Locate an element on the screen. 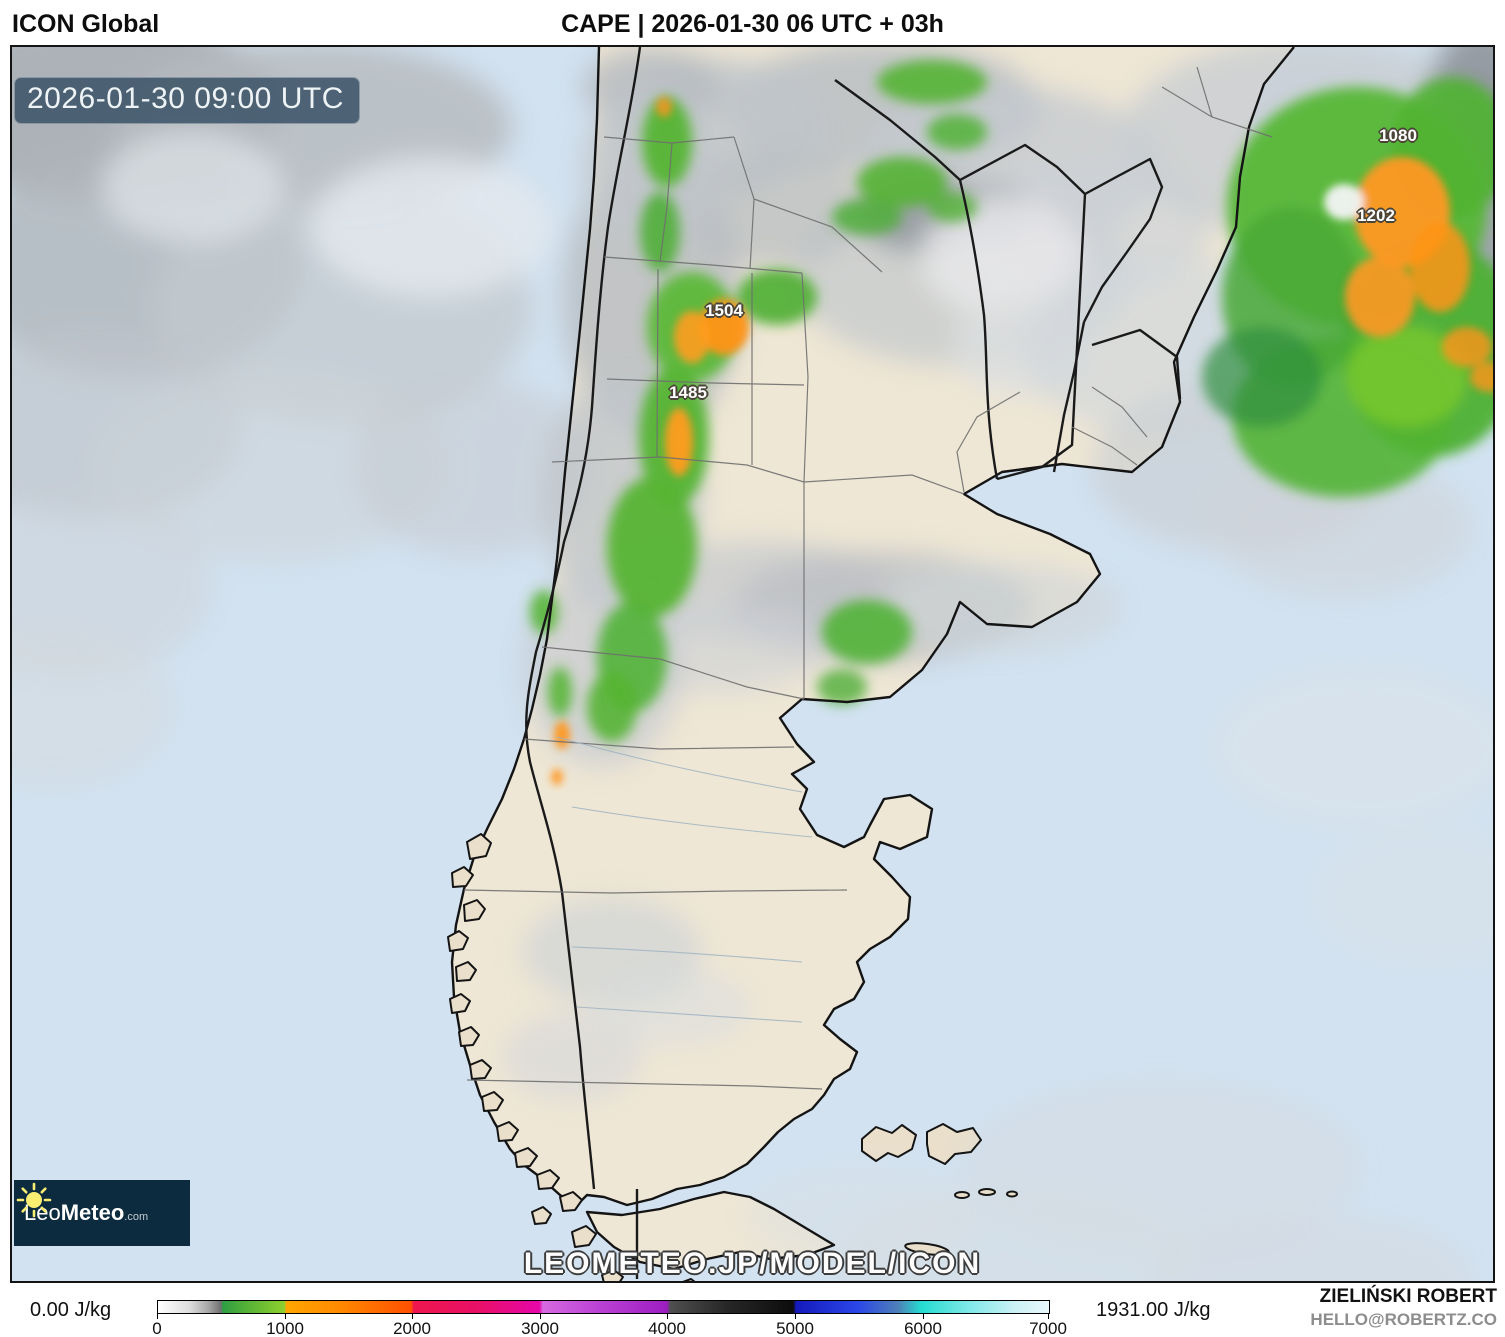 The height and width of the screenshot is (1337, 1505). cape-value-label: 1080 is located at coordinates (1398, 135).